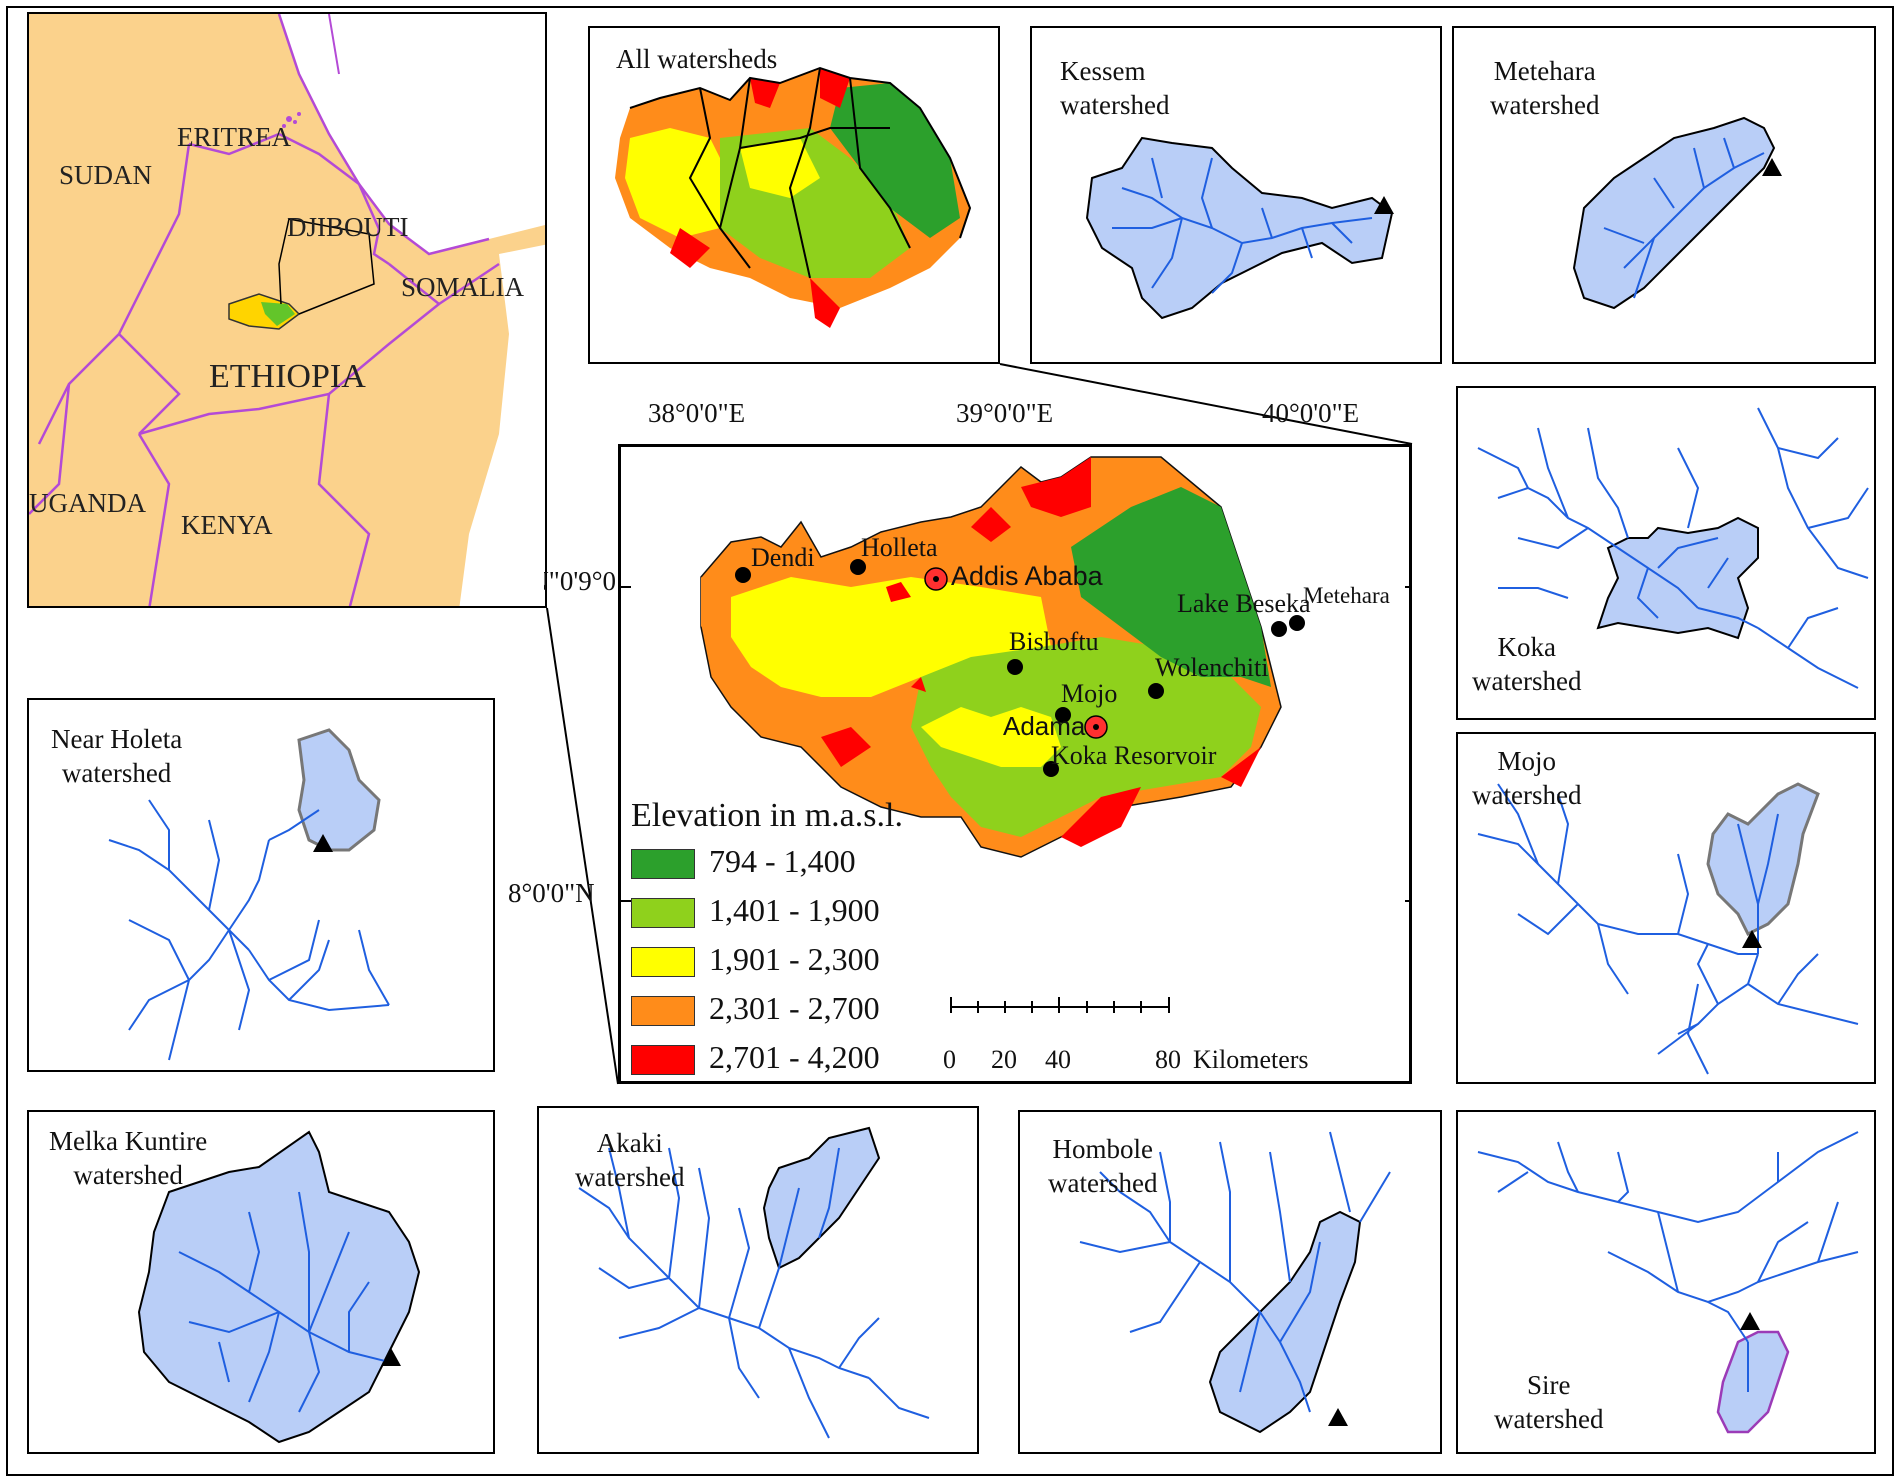 The width and height of the screenshot is (1902, 1484). What do you see at coordinates (339, 790) in the screenshot?
I see `holeta-watershed` at bounding box center [339, 790].